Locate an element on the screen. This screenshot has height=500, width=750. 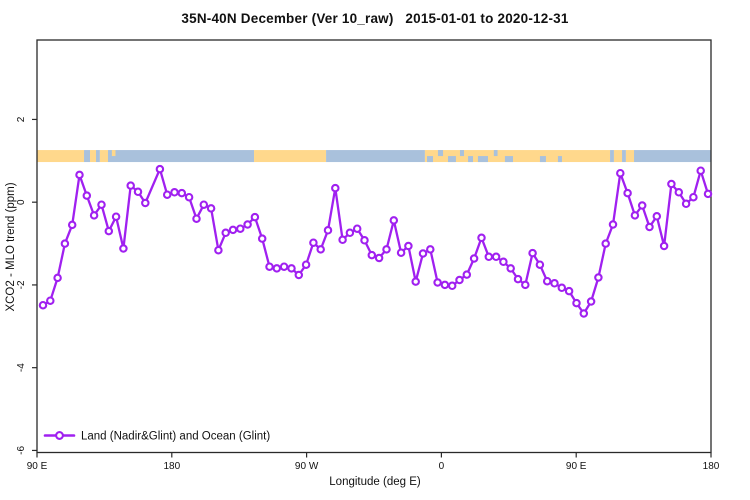
map-strip-land-patch is located at coordinates (113, 153).